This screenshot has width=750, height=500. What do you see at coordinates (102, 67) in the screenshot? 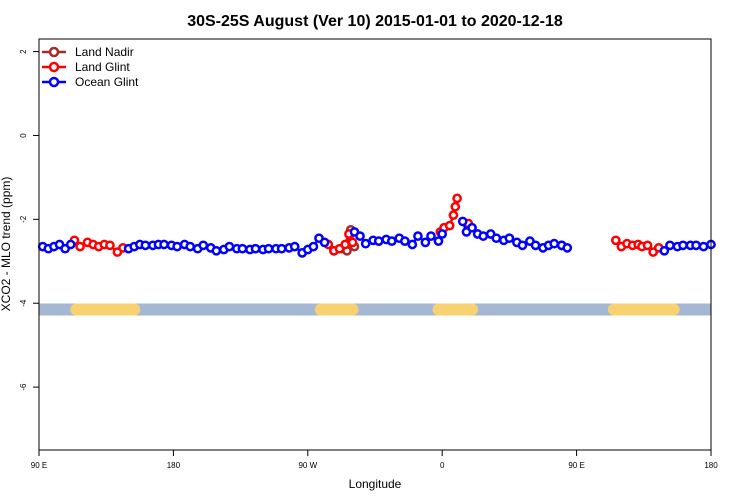
I see `legend-label: Land Glint` at bounding box center [102, 67].